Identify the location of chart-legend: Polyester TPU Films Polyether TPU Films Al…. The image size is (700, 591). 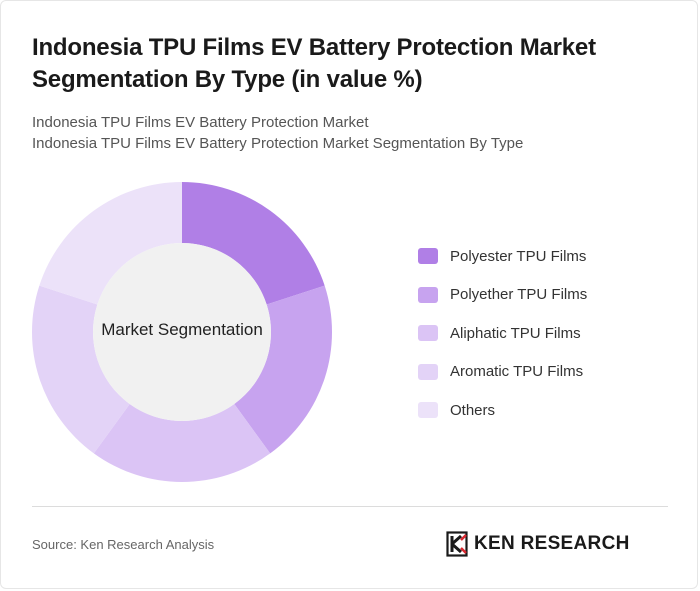
(502, 342).